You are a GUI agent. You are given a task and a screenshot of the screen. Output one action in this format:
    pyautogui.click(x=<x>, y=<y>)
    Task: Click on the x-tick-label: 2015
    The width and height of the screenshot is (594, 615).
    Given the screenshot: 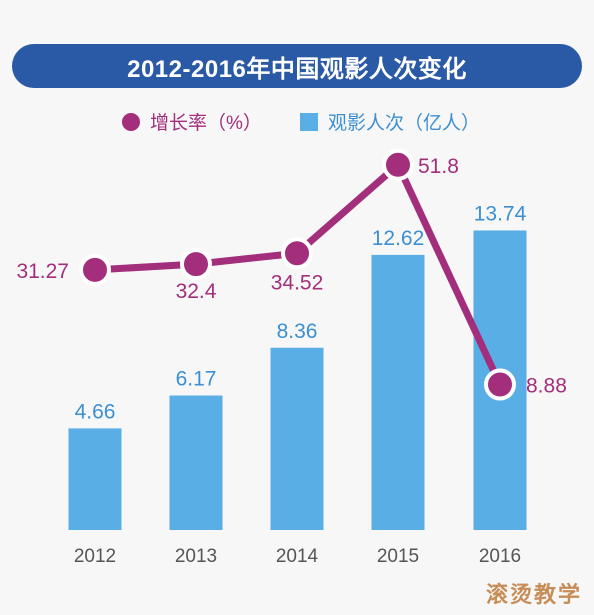 What is the action you would take?
    pyautogui.click(x=398, y=556)
    